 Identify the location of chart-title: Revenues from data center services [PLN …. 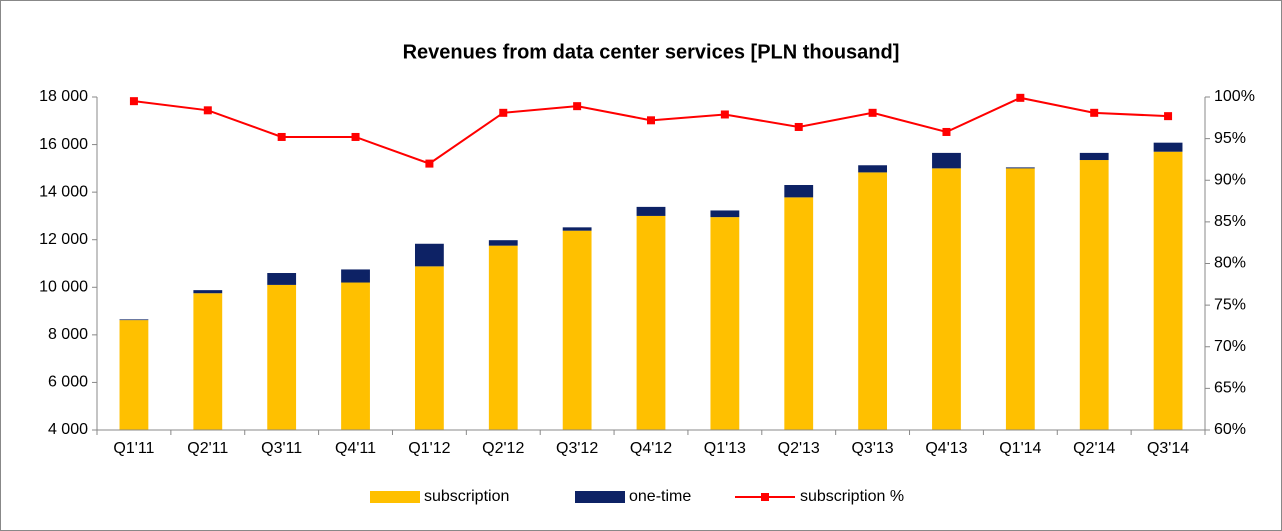
(651, 52).